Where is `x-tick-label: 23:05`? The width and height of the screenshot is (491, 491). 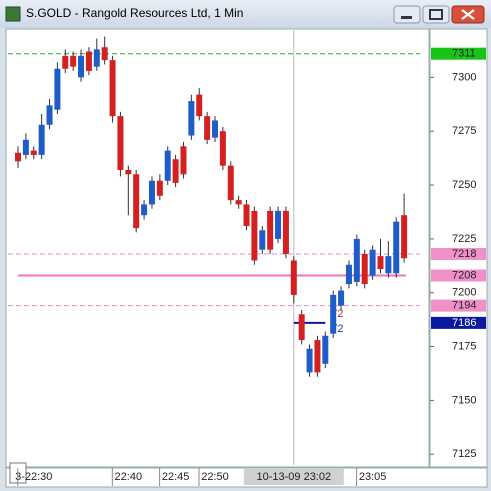 x-tick-label: 23:05 is located at coordinates (373, 477).